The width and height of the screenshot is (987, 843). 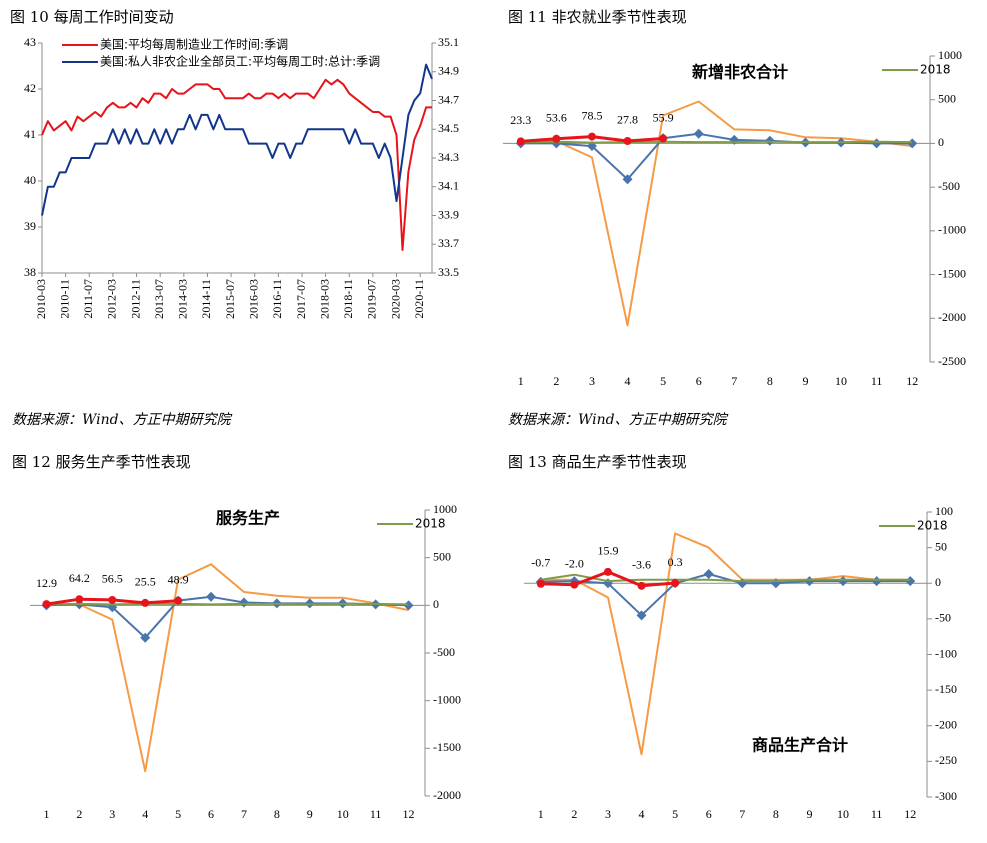 What do you see at coordinates (597, 462) in the screenshot?
I see `chart-title: 图 13 商品生产季节性表现` at bounding box center [597, 462].